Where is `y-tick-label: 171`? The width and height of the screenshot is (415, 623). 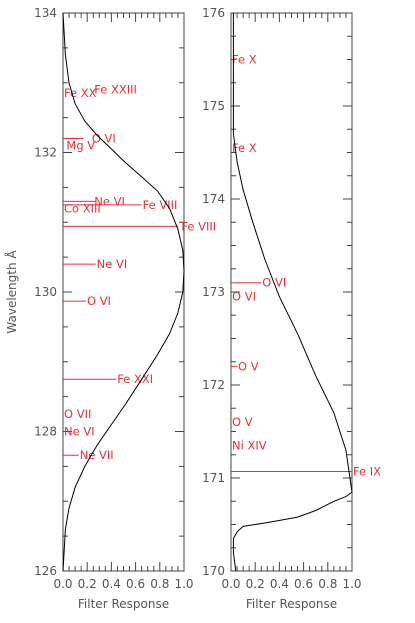
y-tick-label: 171 is located at coordinates (213, 478).